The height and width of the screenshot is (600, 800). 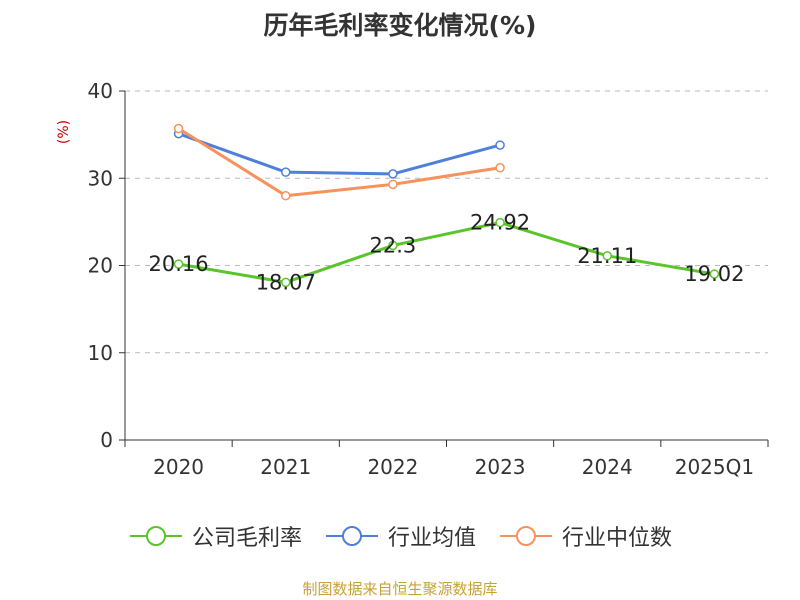 I want to click on legend-label: 行业均值, so click(x=431, y=538).